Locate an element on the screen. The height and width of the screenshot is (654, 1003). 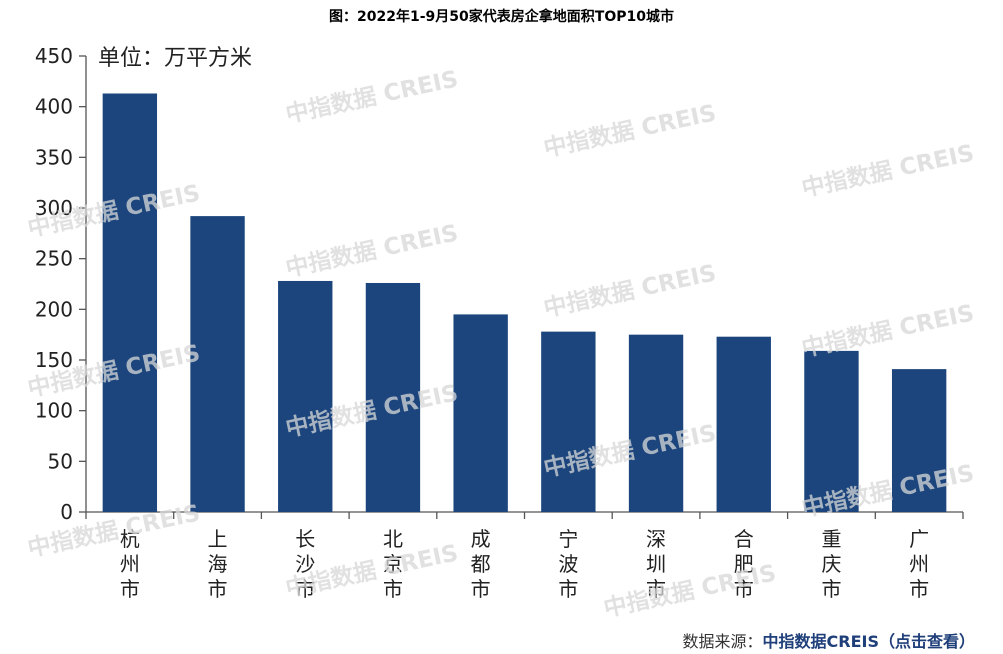
y-tick-label: 200 is located at coordinates (54, 309).